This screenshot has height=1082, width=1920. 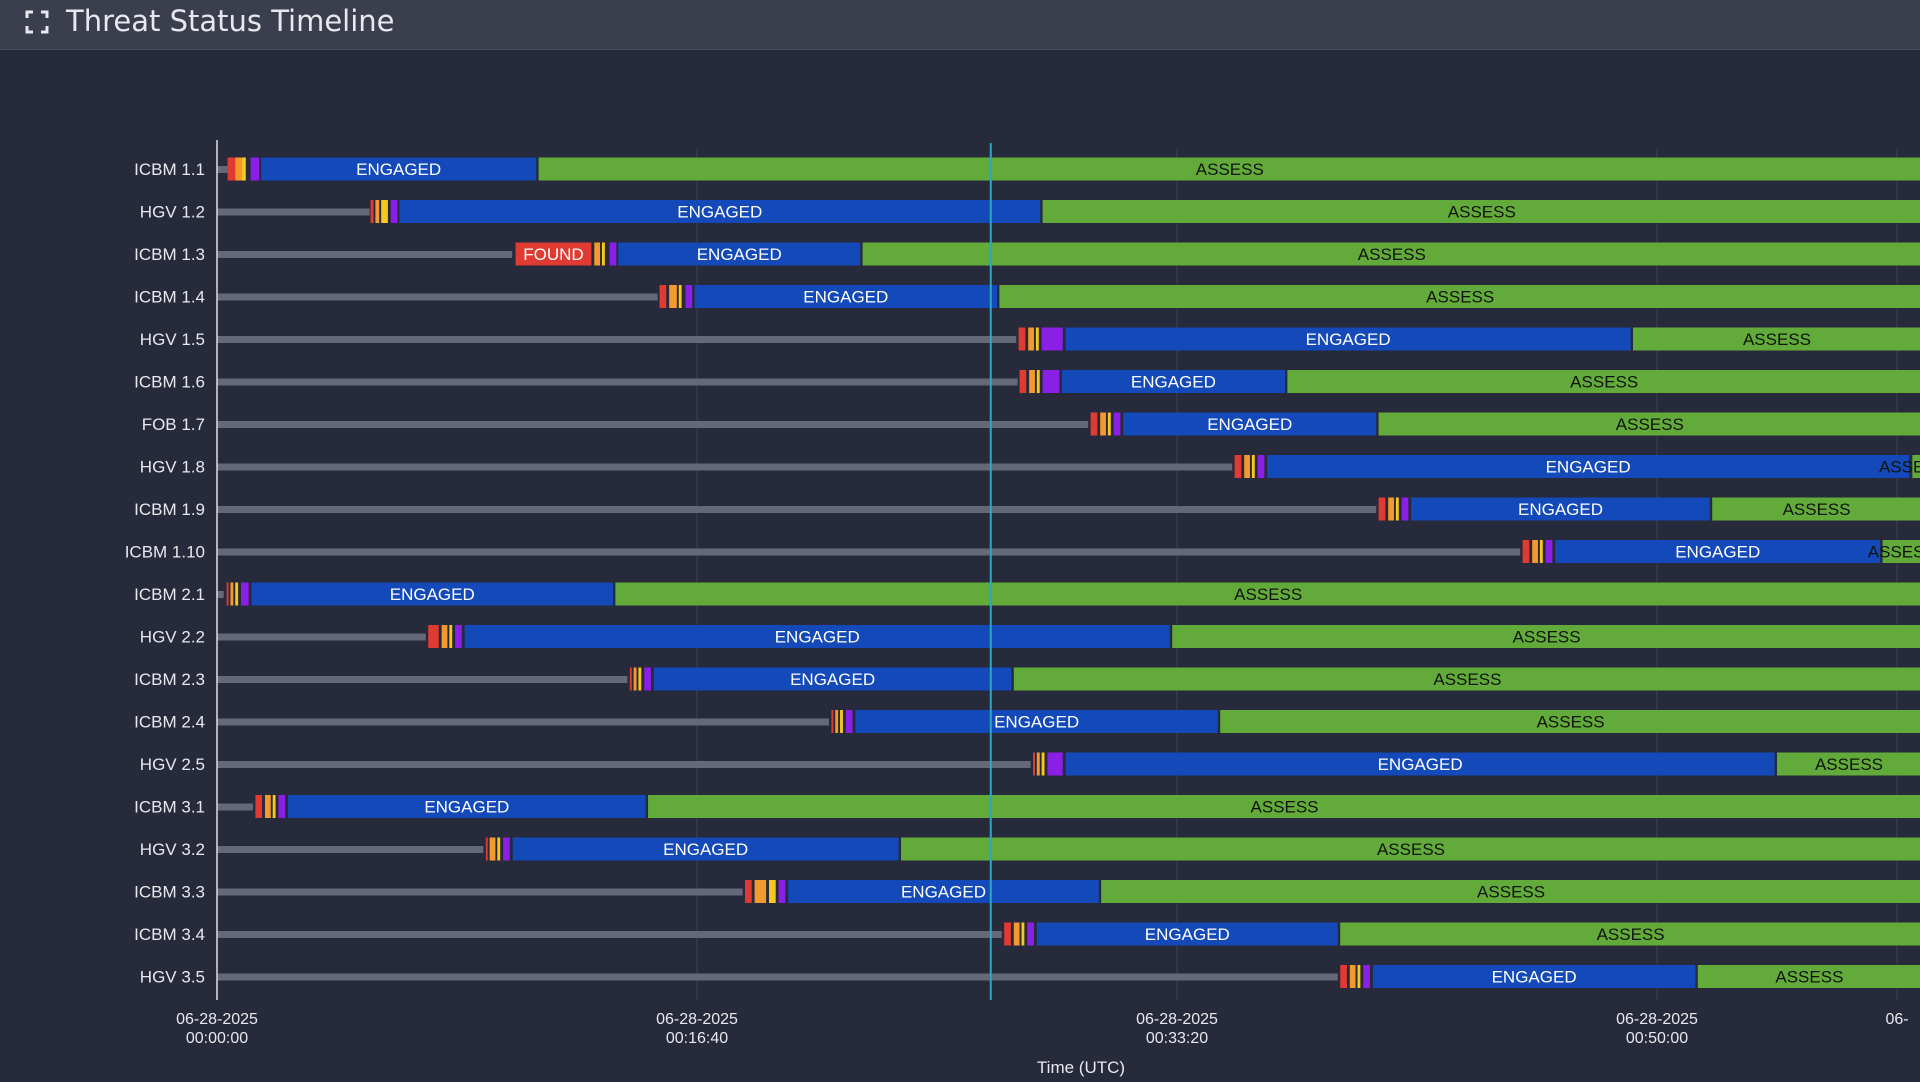 What do you see at coordinates (172, 764) in the screenshot?
I see `row-label: HGV 2.5` at bounding box center [172, 764].